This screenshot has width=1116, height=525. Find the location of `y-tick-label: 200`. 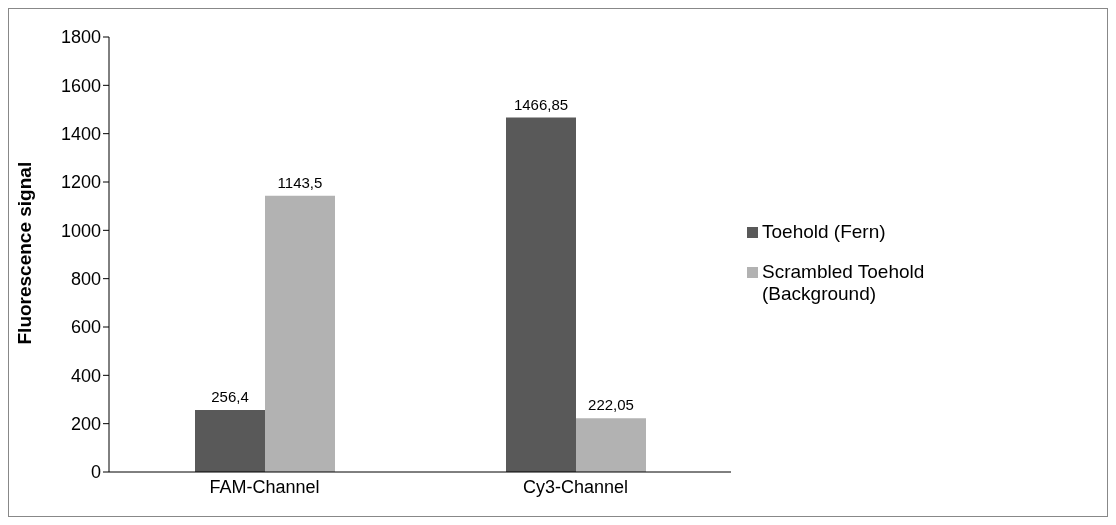

y-tick-label: 200 is located at coordinates (85, 424).